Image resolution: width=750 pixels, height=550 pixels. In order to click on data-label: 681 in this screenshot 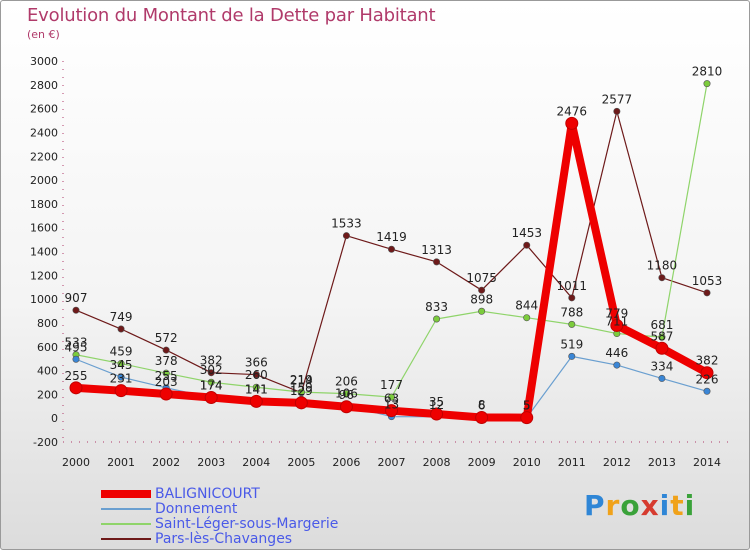, I will do `click(661, 325)`.